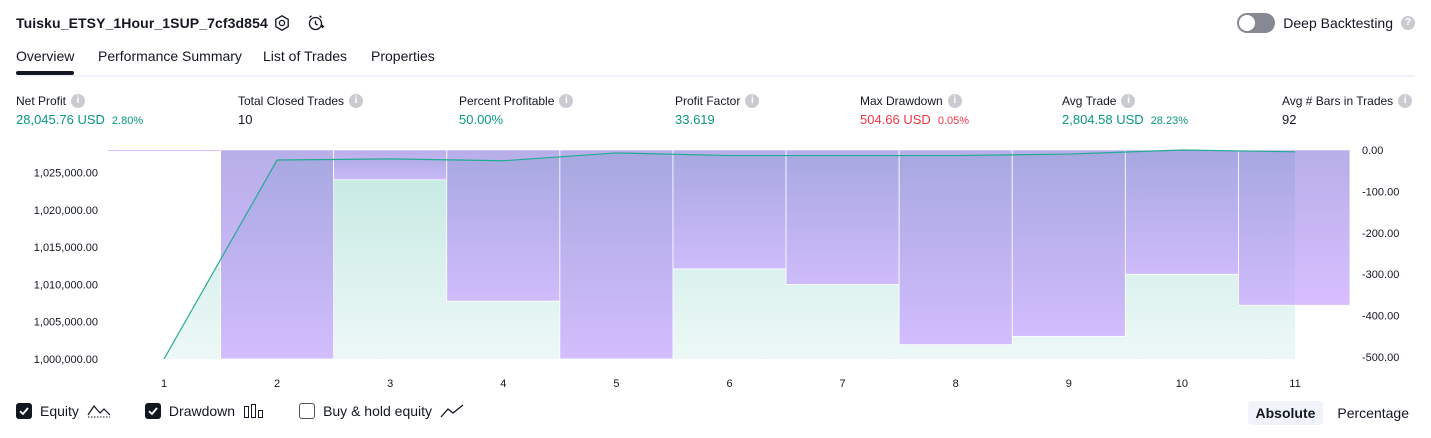  What do you see at coordinates (277, 384) in the screenshot?
I see `x-tick-label: 2` at bounding box center [277, 384].